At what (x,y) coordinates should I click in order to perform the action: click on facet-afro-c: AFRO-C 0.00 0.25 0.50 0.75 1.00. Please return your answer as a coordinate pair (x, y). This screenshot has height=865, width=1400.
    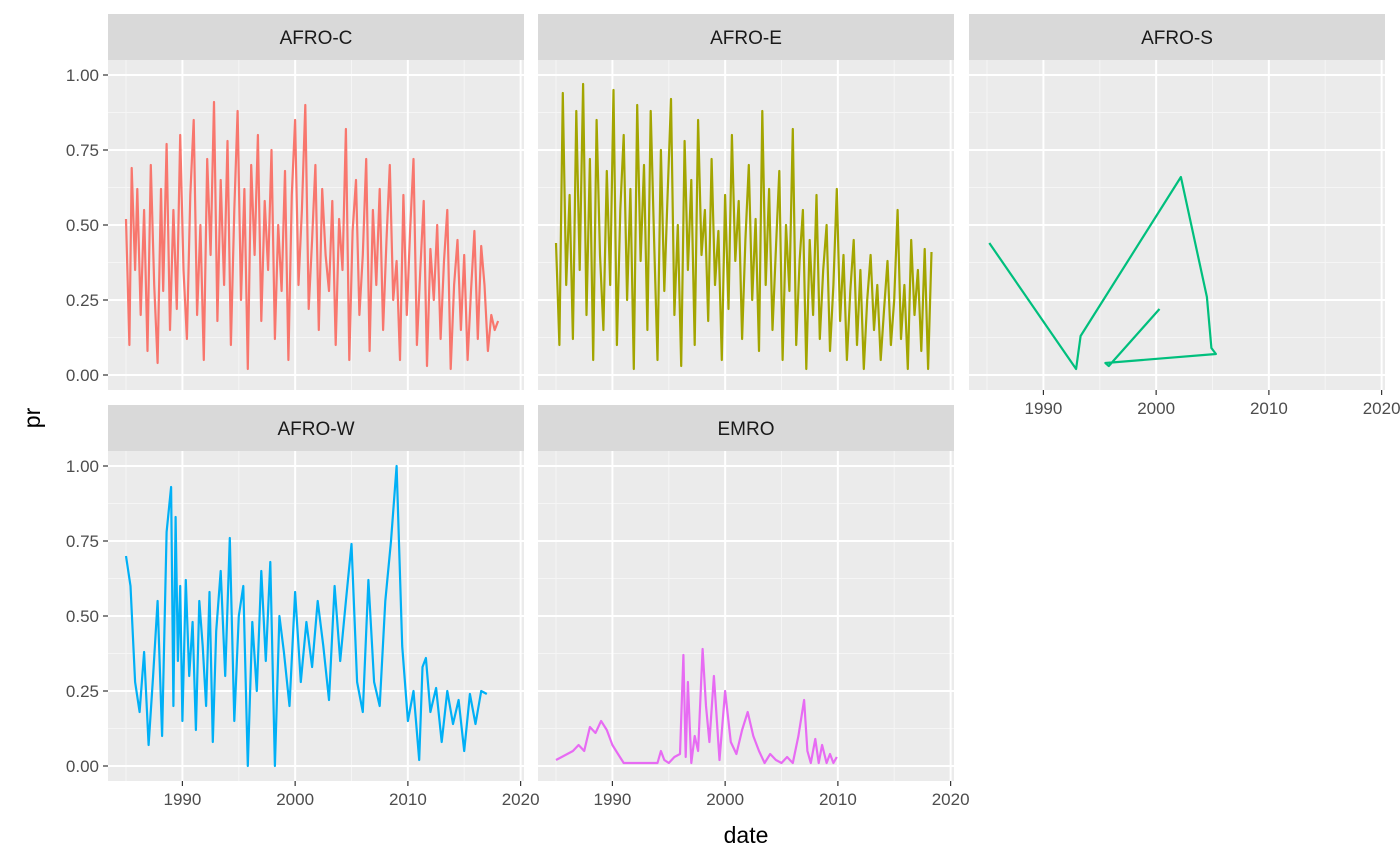
    Looking at the image, I should click on (295, 202).